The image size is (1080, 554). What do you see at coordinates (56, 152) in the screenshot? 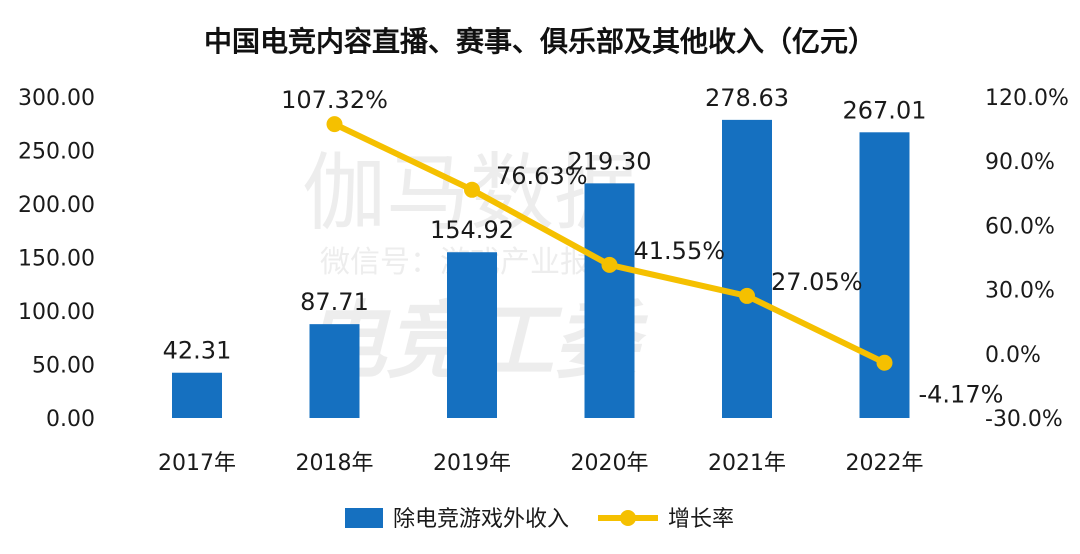
I see `left-axis-tick-label: 250.00` at bounding box center [56, 152].